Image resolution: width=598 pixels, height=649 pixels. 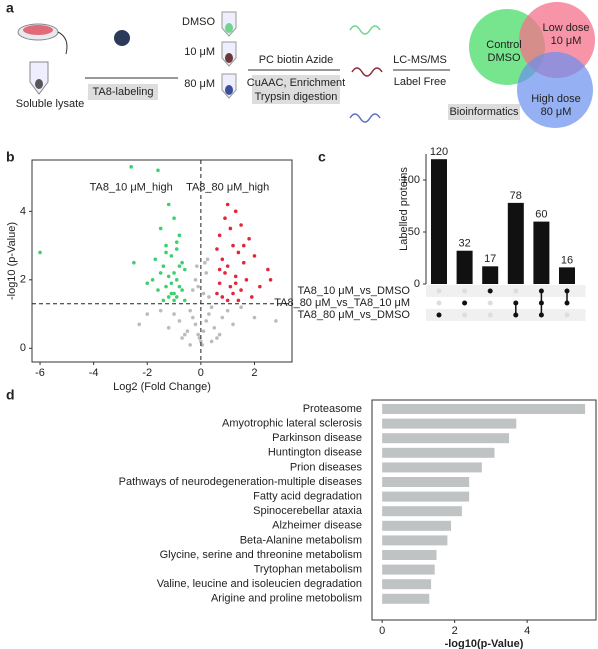 I want to click on value-label: 60, so click(x=541, y=215).